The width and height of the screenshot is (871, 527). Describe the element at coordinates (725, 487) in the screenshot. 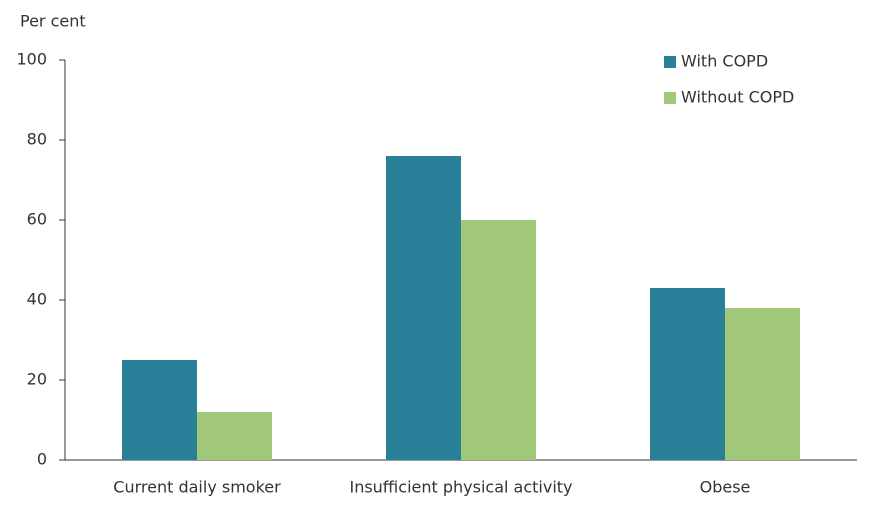

I see `x-tick-label: Obese` at that location.